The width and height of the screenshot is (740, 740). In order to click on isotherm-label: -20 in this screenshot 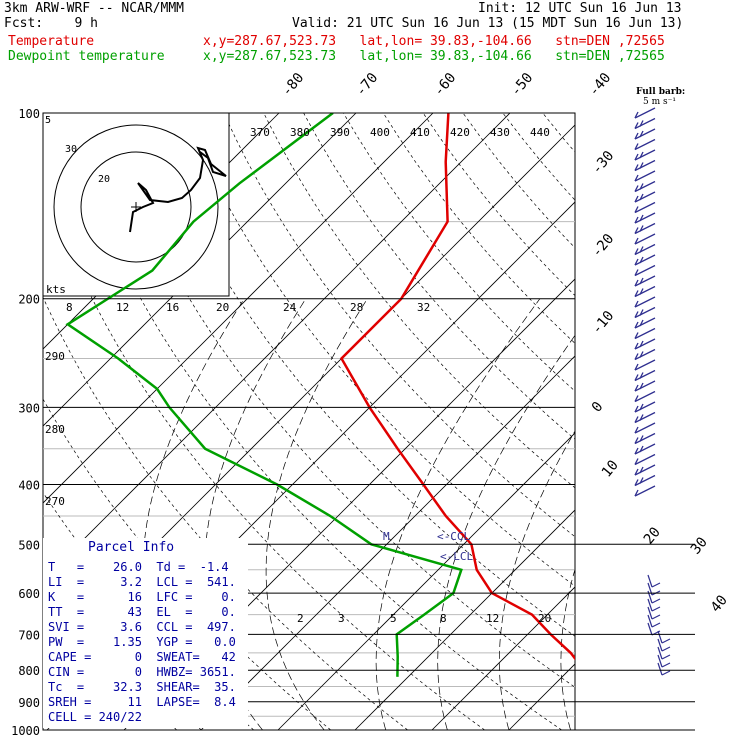, I will do `click(603, 246)`.